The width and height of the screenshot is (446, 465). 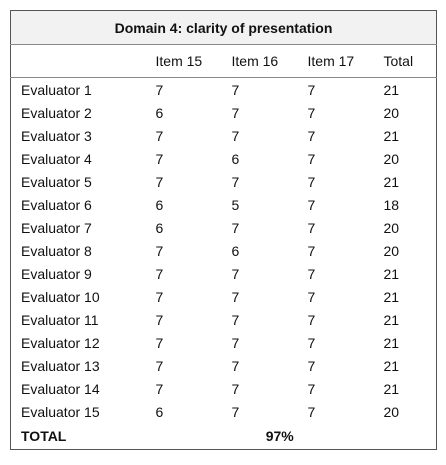 What do you see at coordinates (224, 112) in the screenshot?
I see `data-row: Evaluator 2 6 7 7 20` at bounding box center [224, 112].